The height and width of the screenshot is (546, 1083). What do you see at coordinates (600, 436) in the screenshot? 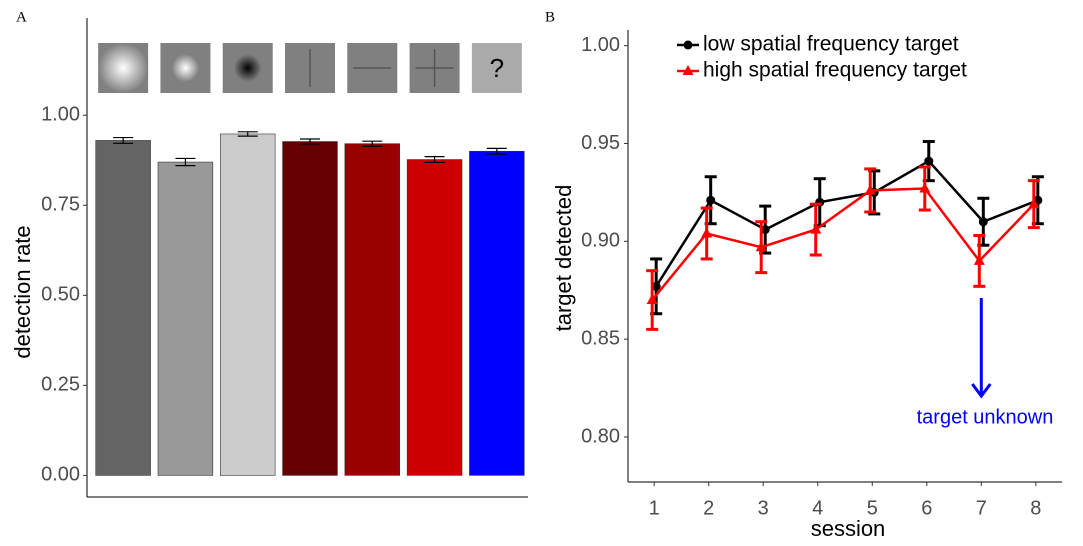
I see `y-tick-label: 0.80` at bounding box center [600, 436].